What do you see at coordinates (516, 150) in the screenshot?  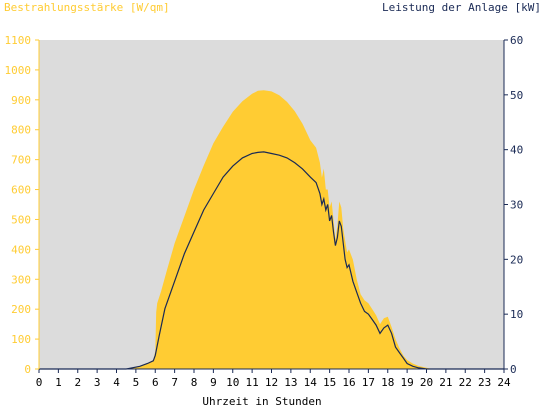 I see `right-tick-label: 40` at bounding box center [516, 150].